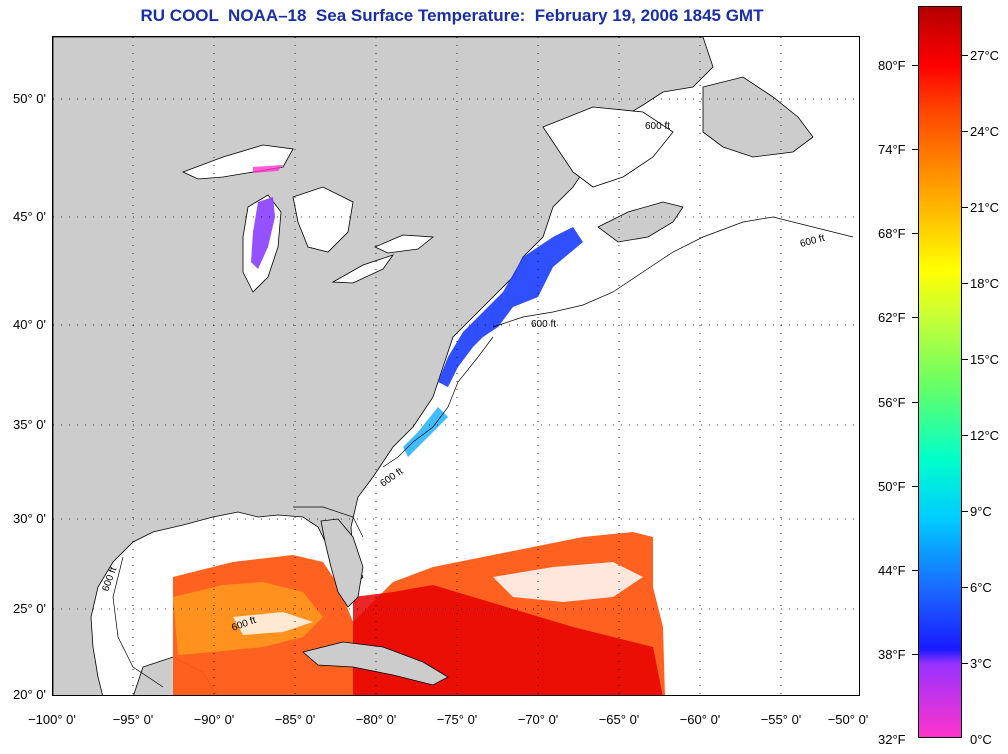 Image resolution: width=1008 pixels, height=754 pixels. What do you see at coordinates (237, 162) in the screenshot?
I see `lake-superior` at bounding box center [237, 162].